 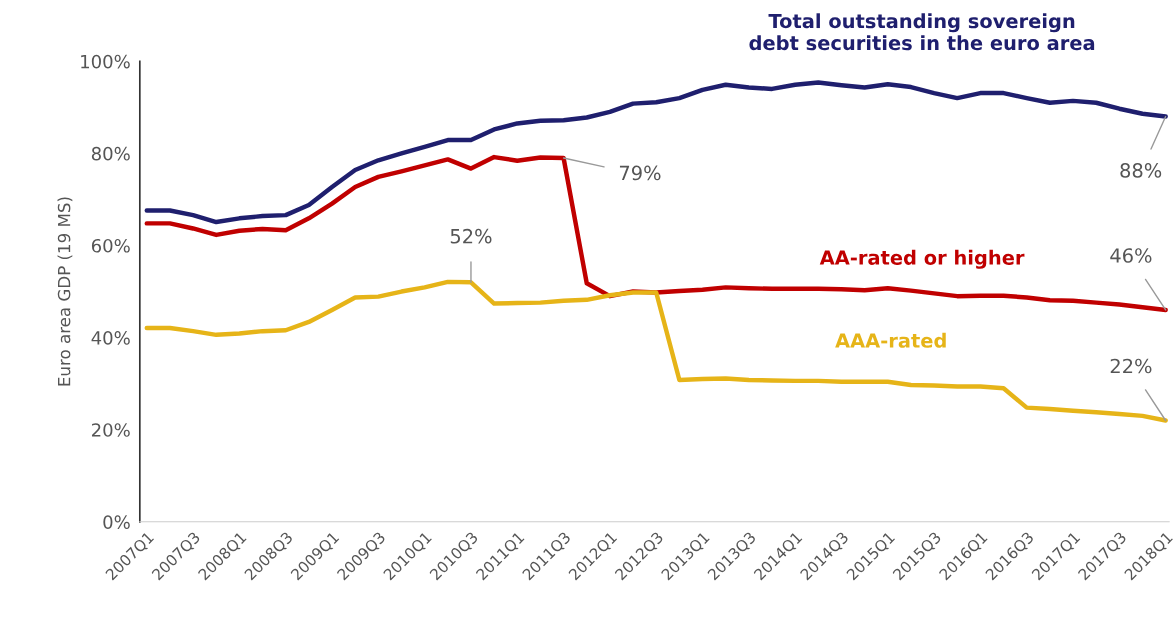 What do you see at coordinates (110, 245) in the screenshot?
I see `y-tick-label: 60%` at bounding box center [110, 245].